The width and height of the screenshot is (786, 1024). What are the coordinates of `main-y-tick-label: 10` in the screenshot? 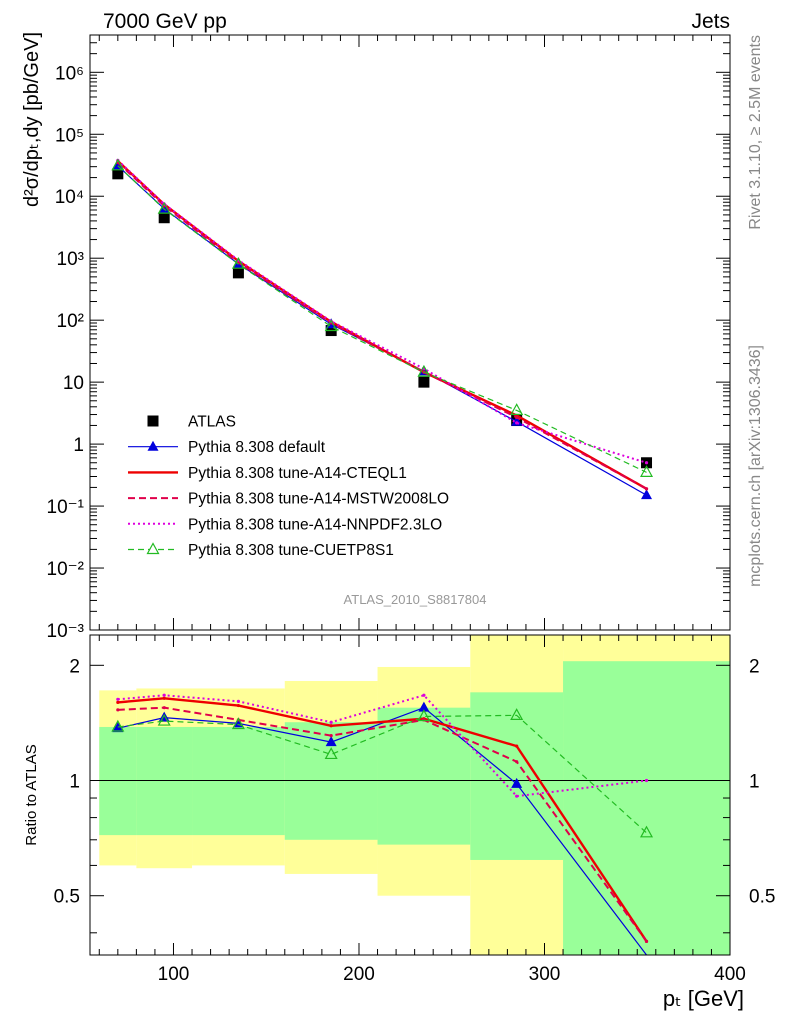 It's located at (73, 383).